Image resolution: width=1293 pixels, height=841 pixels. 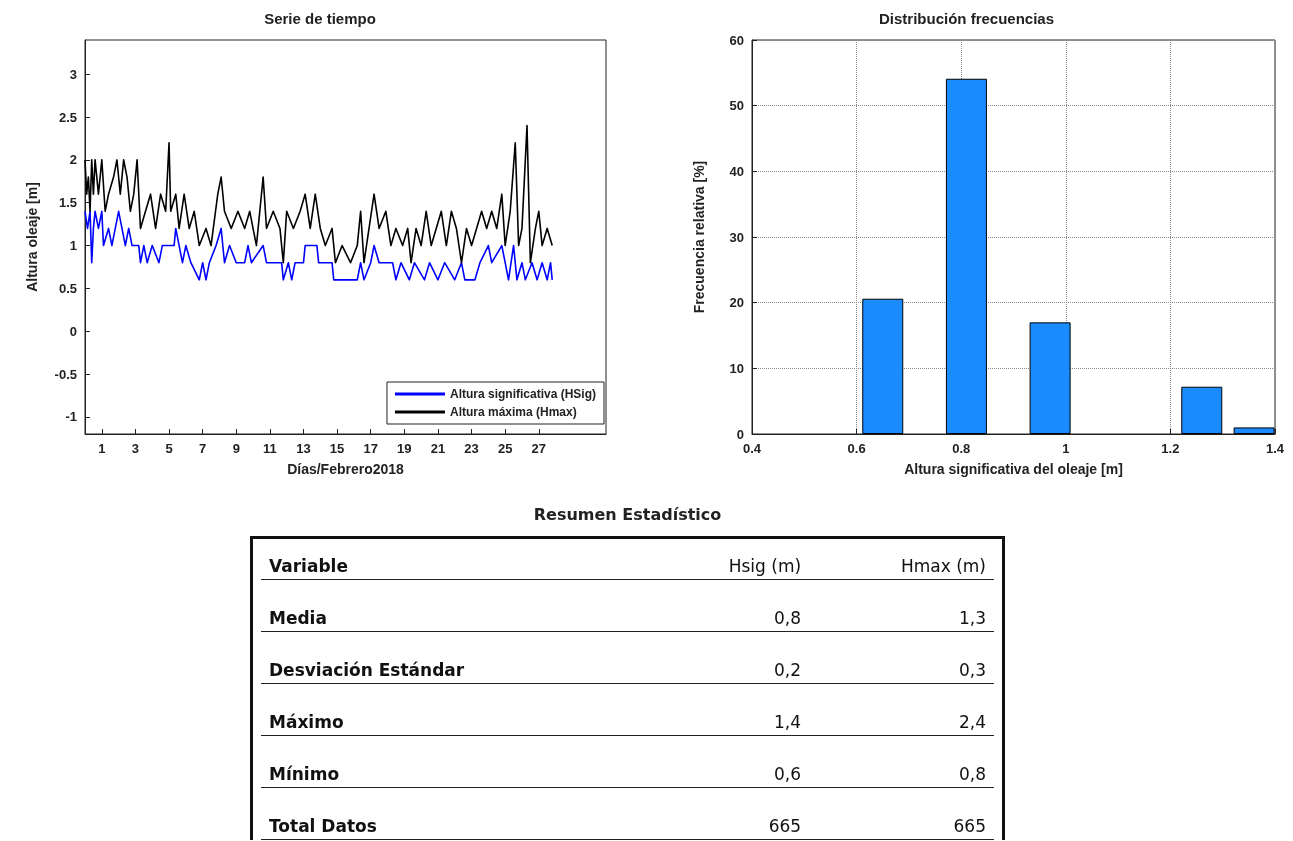 I want to click on x-tick-label: 21, so click(x=438, y=448).